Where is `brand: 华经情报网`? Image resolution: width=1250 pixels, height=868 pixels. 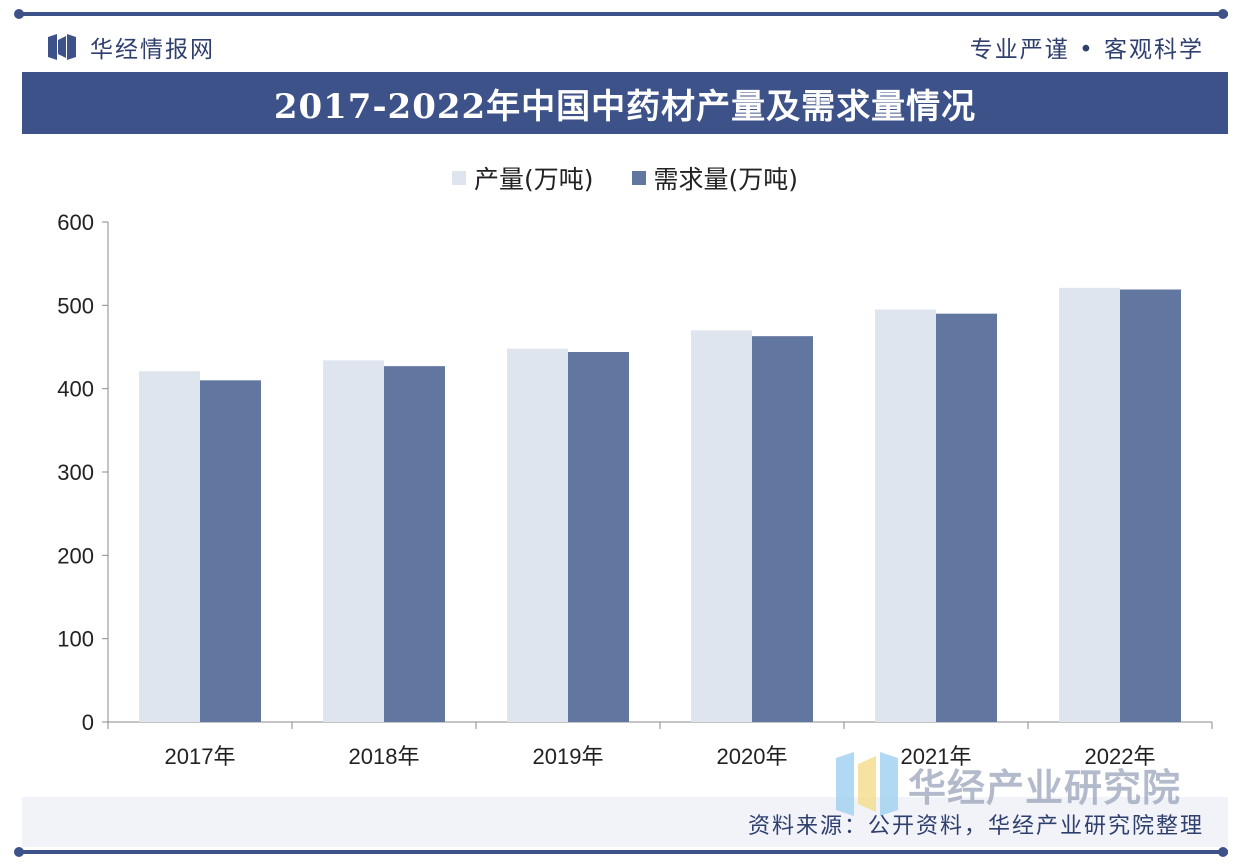 brand: 华经情报网 is located at coordinates (131, 47).